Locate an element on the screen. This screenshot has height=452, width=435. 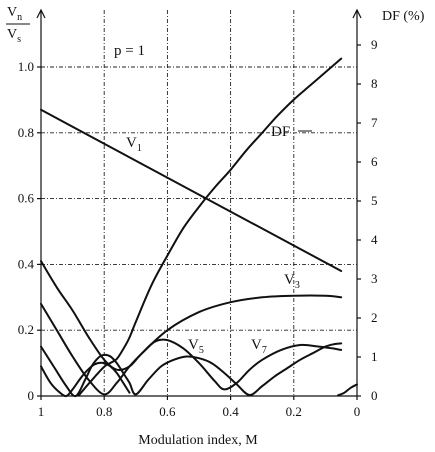
y-right-axis-title: DF (%) is located at coordinates (403, 16).